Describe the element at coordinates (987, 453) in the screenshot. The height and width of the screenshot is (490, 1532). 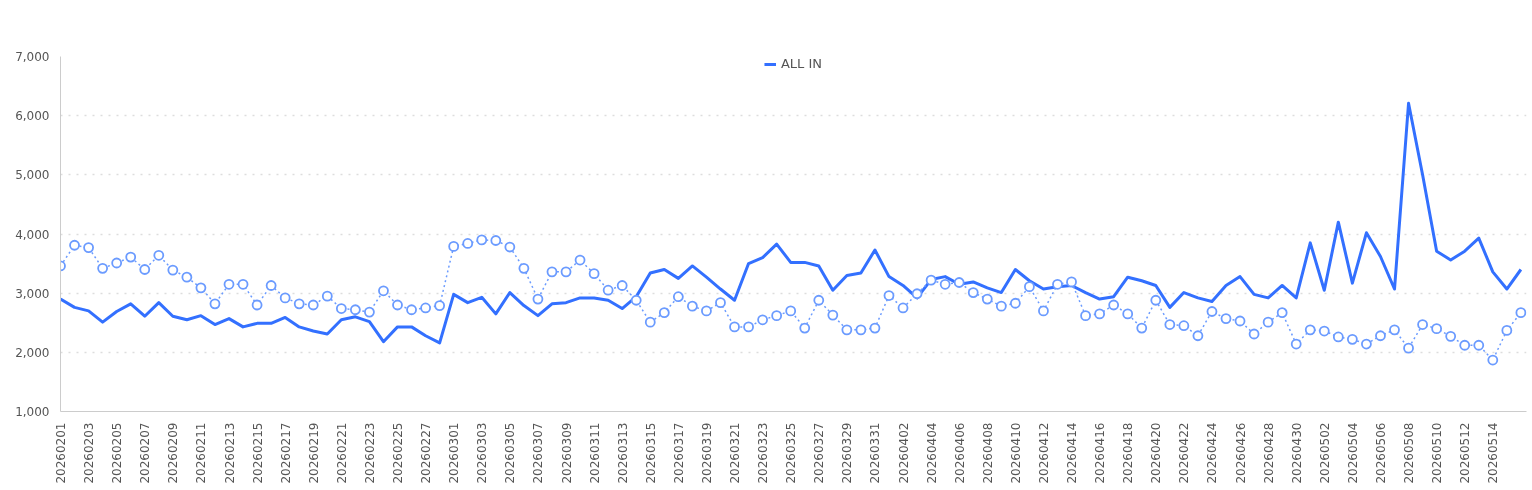
I see `x-tick-label: 20260408` at that location.